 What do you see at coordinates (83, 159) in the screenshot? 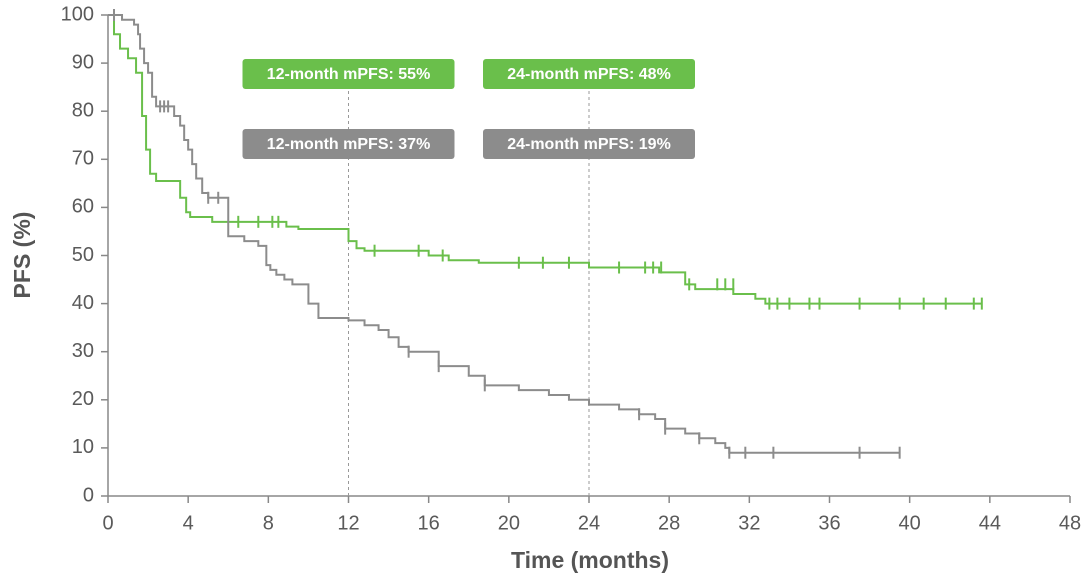
I see `y-tick-label: 70` at bounding box center [83, 159].